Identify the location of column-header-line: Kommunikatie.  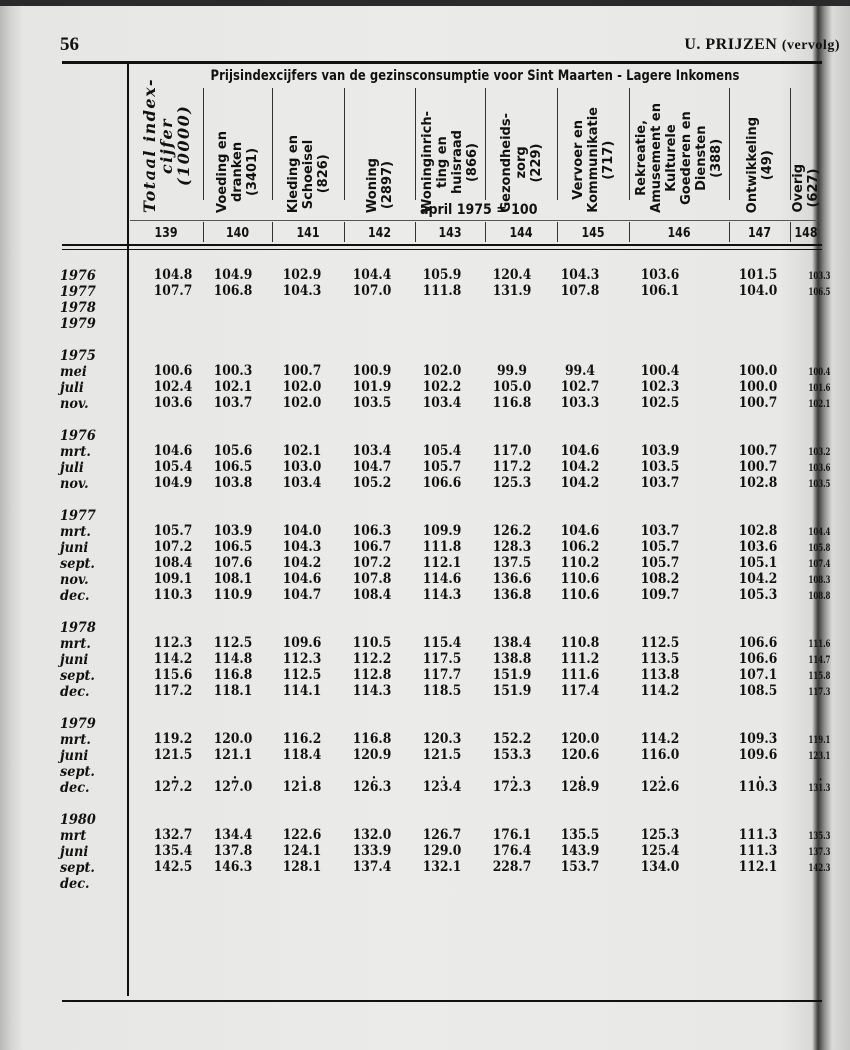
(593, 160).